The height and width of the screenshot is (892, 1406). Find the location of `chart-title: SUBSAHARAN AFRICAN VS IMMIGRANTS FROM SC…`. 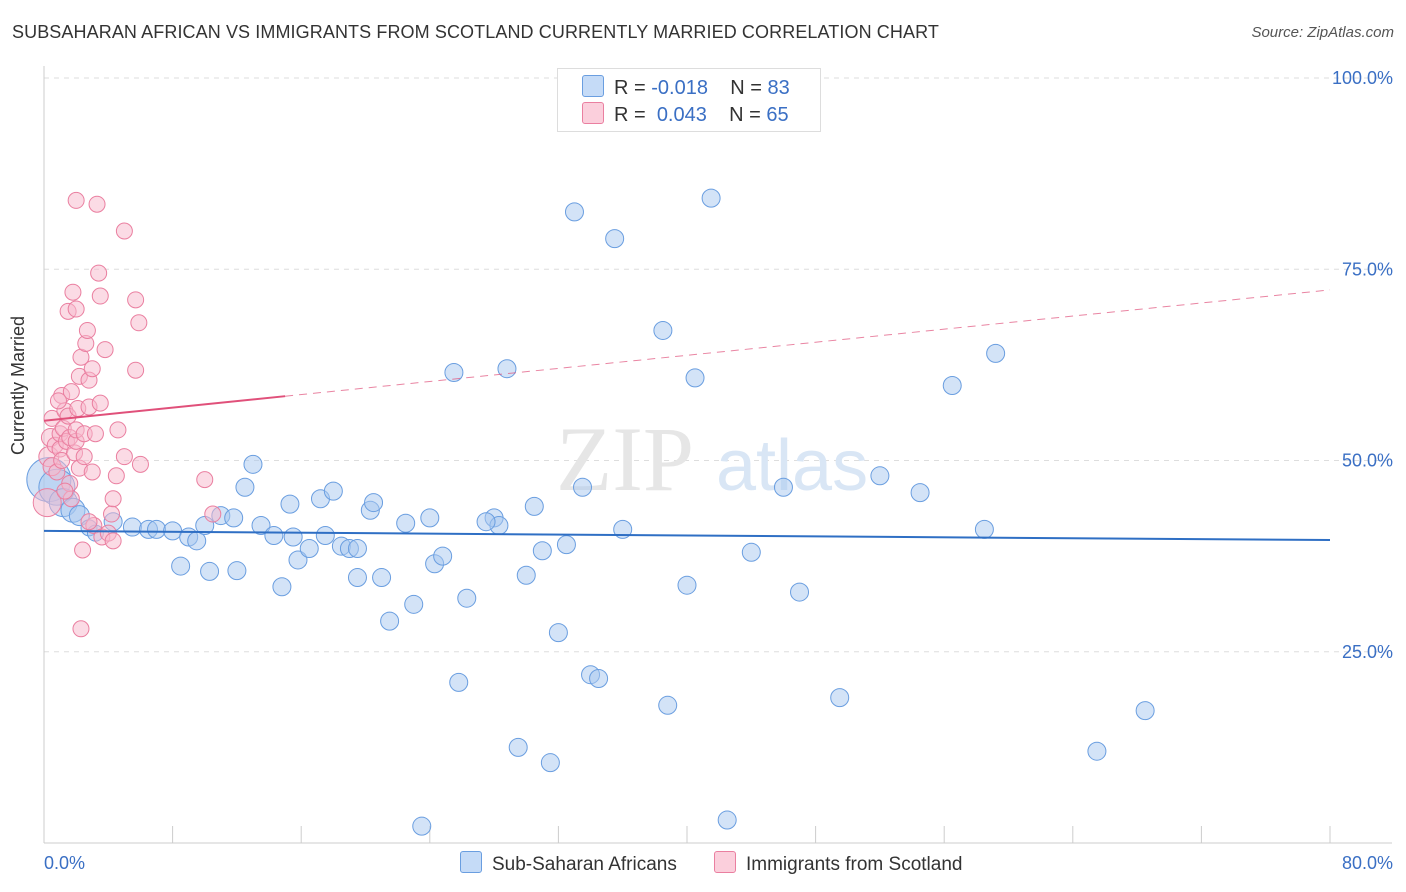

chart-title: SUBSAHARAN AFRICAN VS IMMIGRANTS FROM SC… is located at coordinates (475, 32).